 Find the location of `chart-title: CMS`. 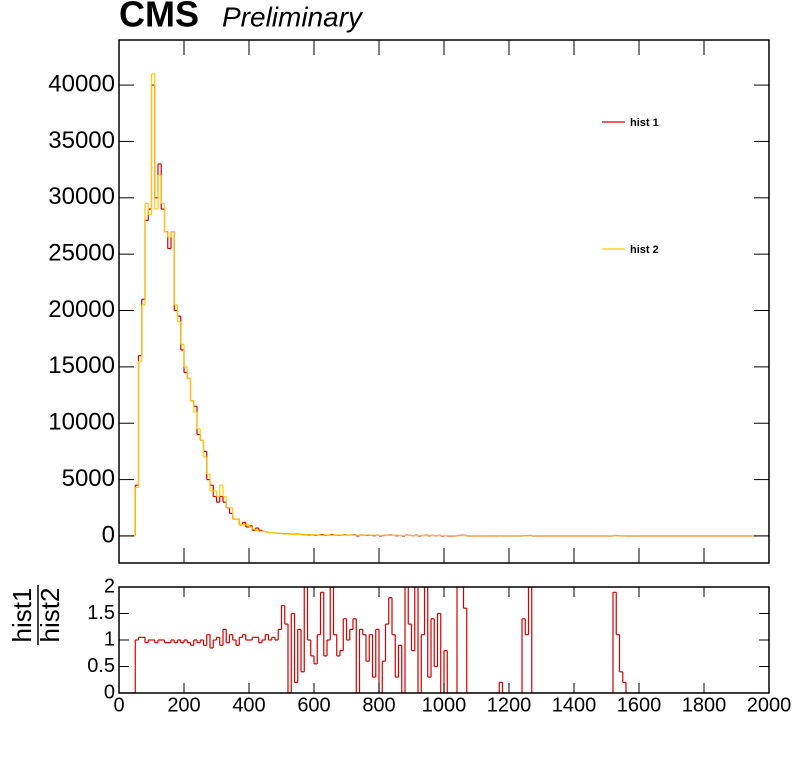

chart-title: CMS is located at coordinates (159, 17).